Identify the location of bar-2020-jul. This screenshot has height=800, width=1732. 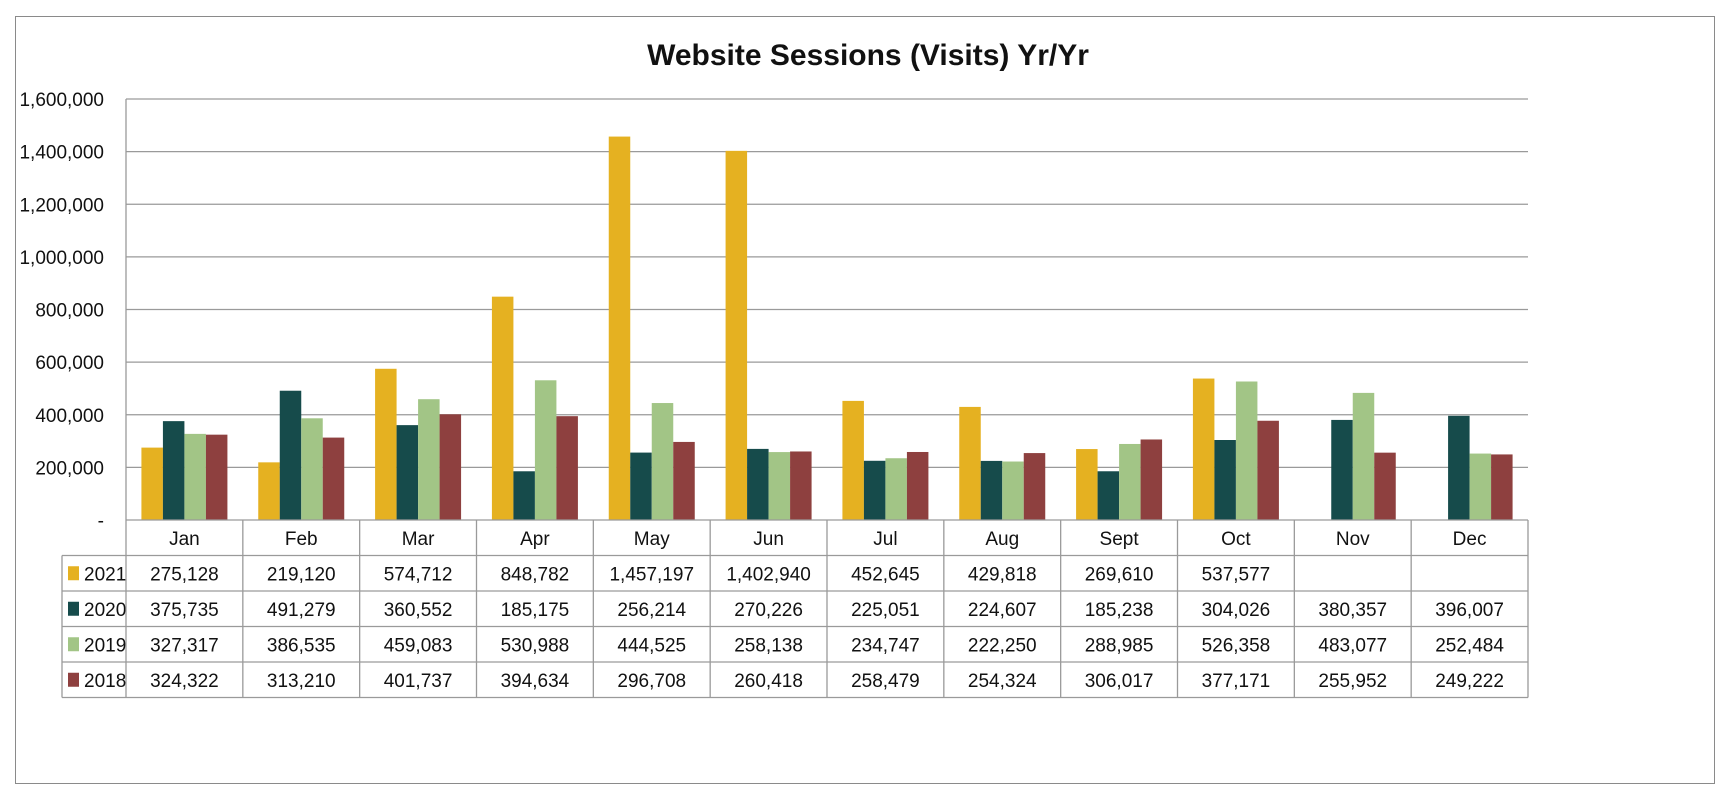
(874, 490).